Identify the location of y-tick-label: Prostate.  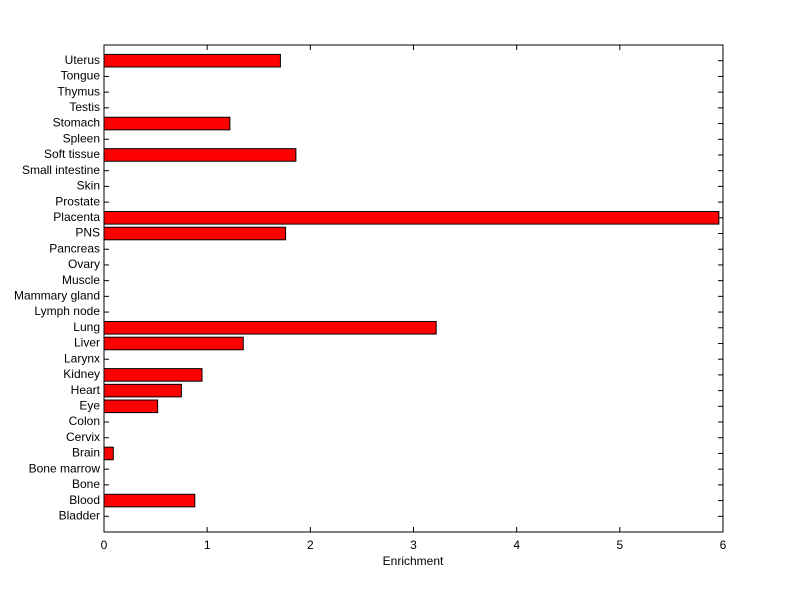
(77, 201).